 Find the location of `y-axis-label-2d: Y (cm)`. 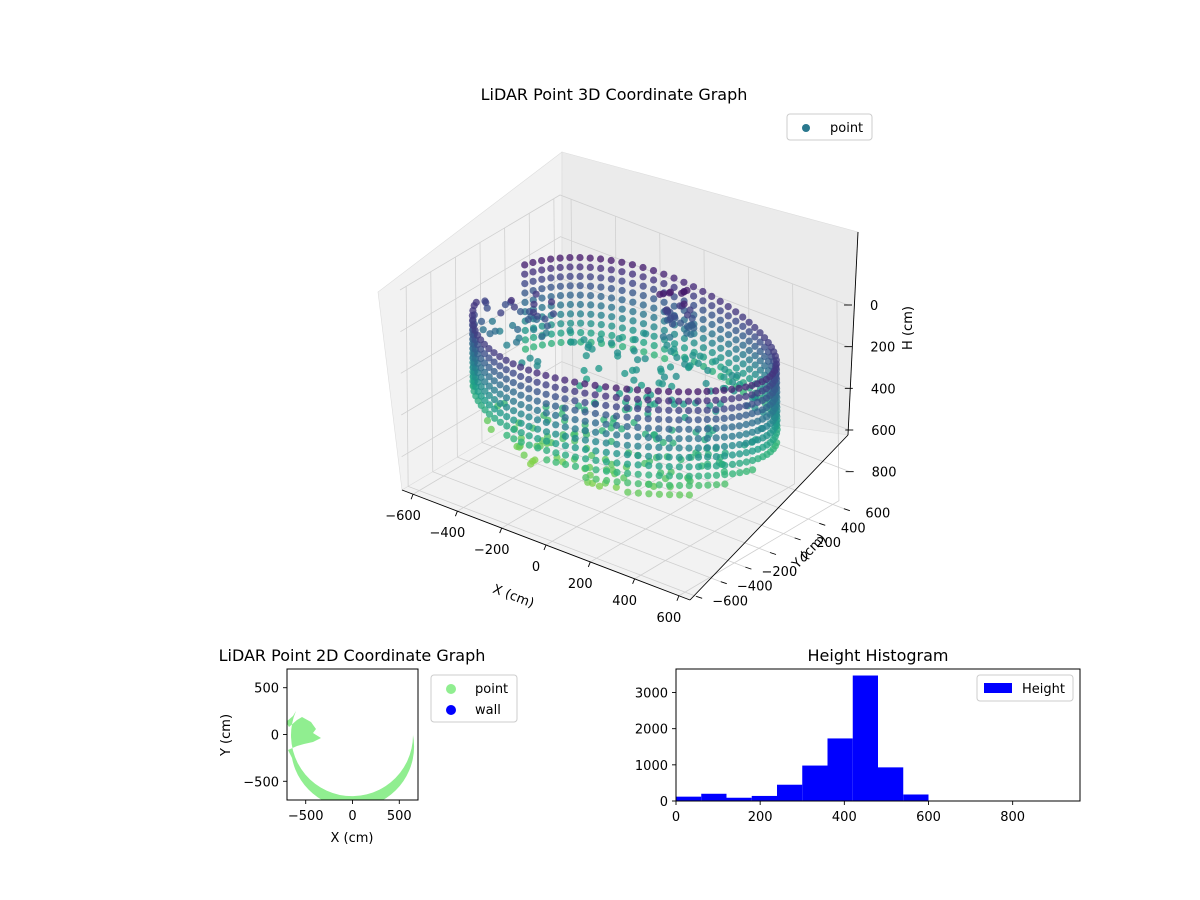

y-axis-label-2d: Y (cm) is located at coordinates (226, 735).